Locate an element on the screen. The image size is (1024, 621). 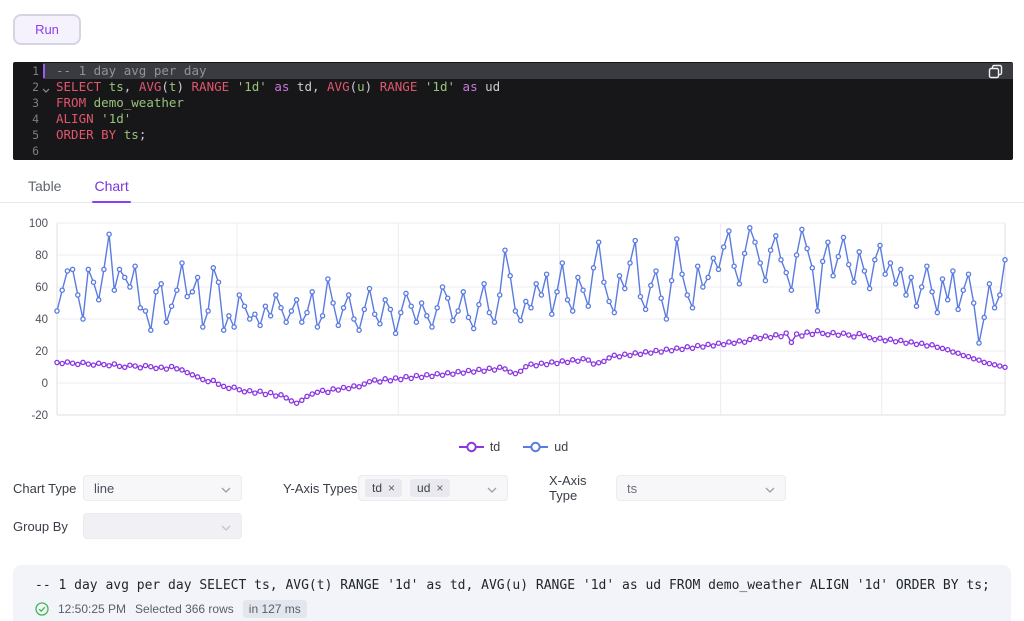
run-button: Run is located at coordinates (47, 29).